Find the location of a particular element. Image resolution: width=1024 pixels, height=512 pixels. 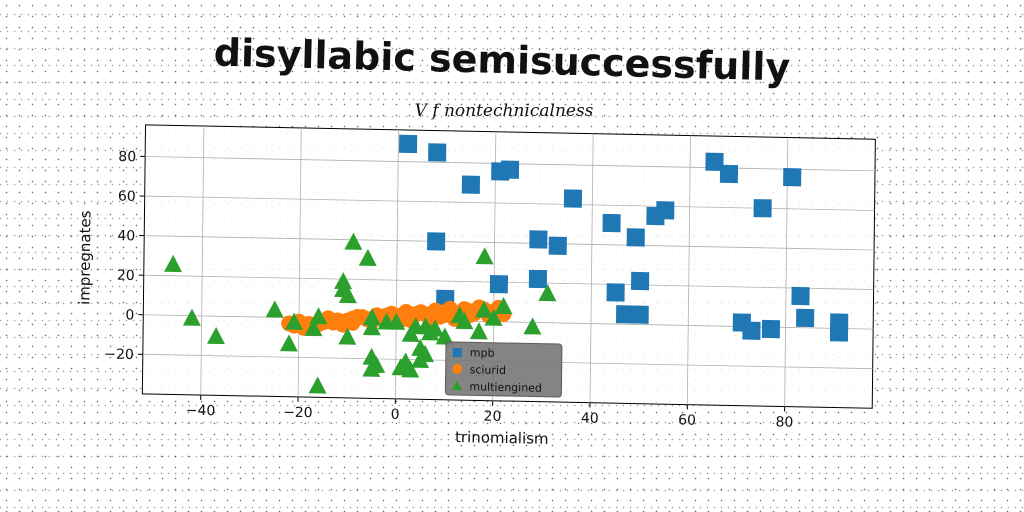

x-tick-label: −40 is located at coordinates (201, 411).